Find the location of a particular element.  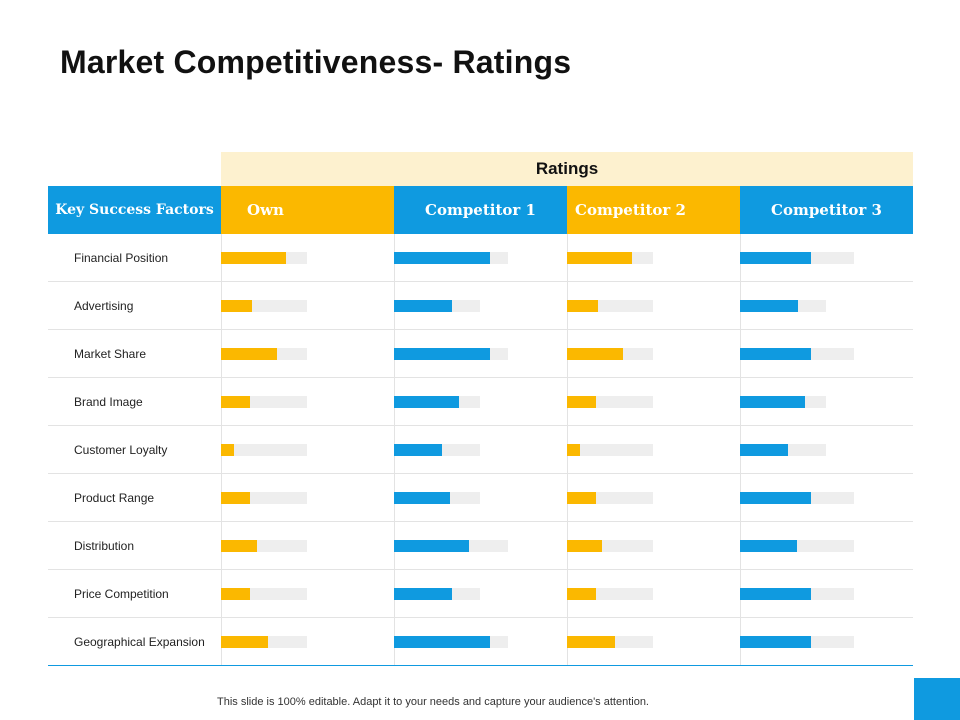

header-own: Own is located at coordinates (307, 210).